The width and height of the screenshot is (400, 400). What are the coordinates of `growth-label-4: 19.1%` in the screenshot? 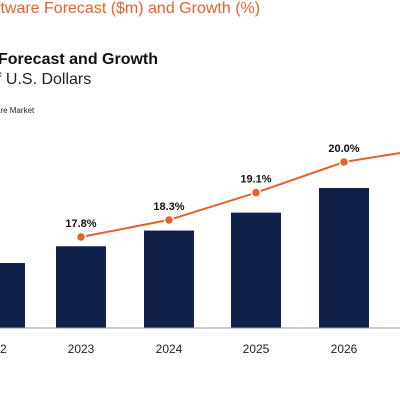 It's located at (255, 180).